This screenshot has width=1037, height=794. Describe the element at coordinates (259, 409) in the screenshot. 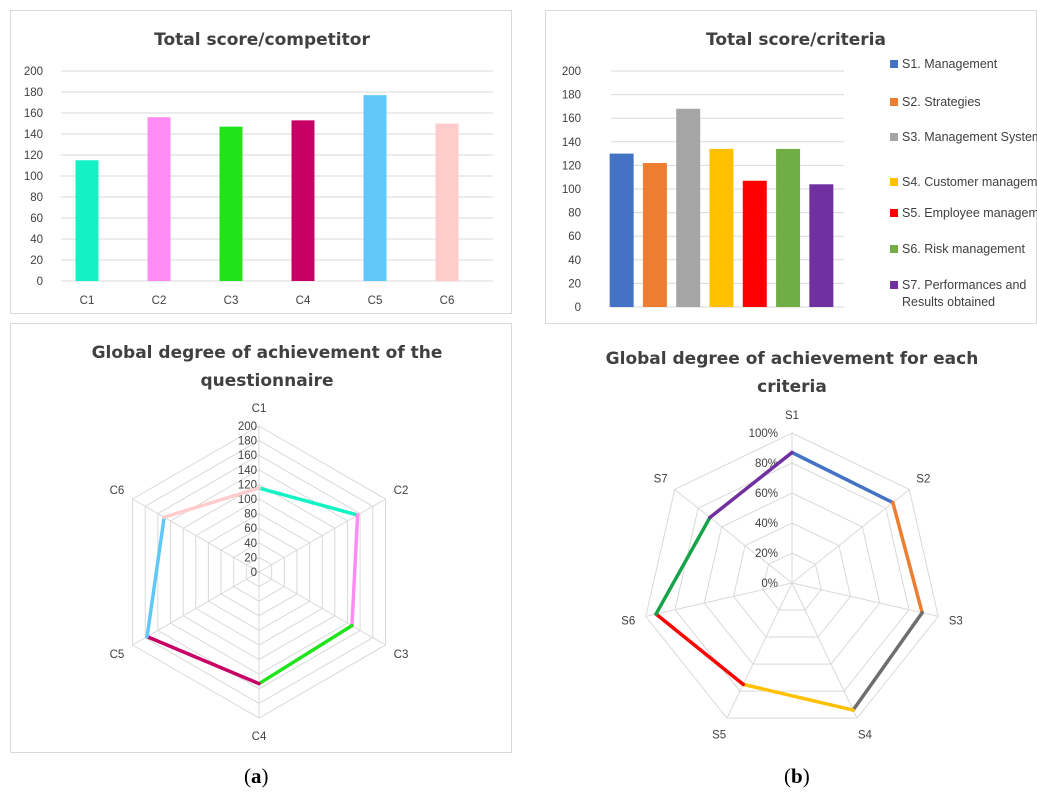

I see `axis-label: C1` at that location.